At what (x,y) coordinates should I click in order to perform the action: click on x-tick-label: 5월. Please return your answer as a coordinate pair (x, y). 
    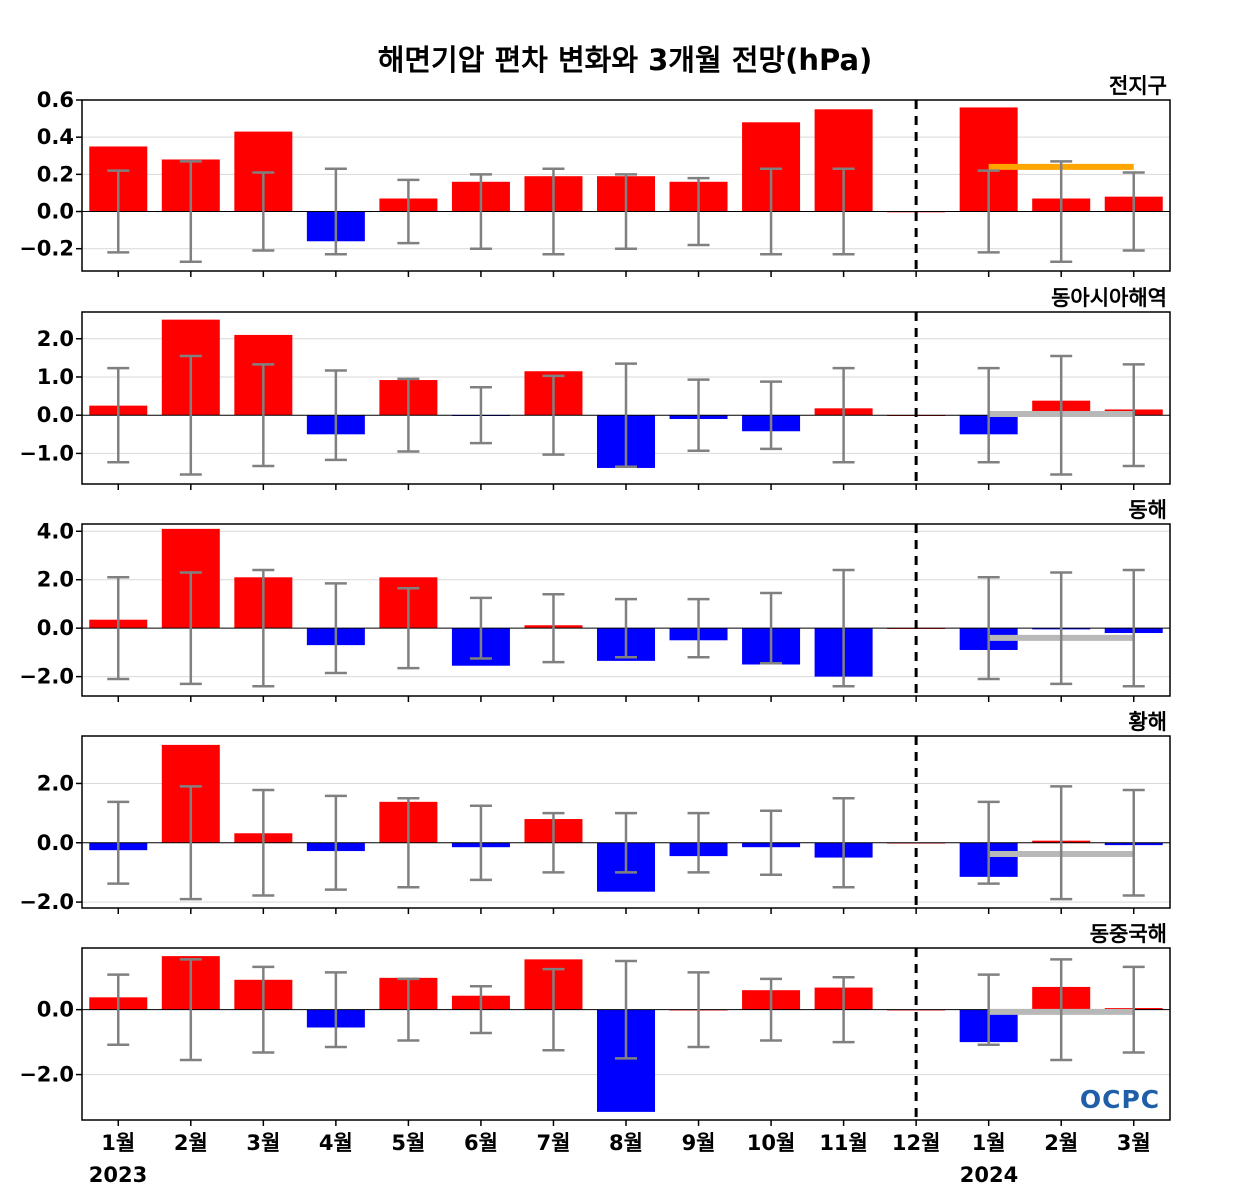
    Looking at the image, I should click on (408, 1143).